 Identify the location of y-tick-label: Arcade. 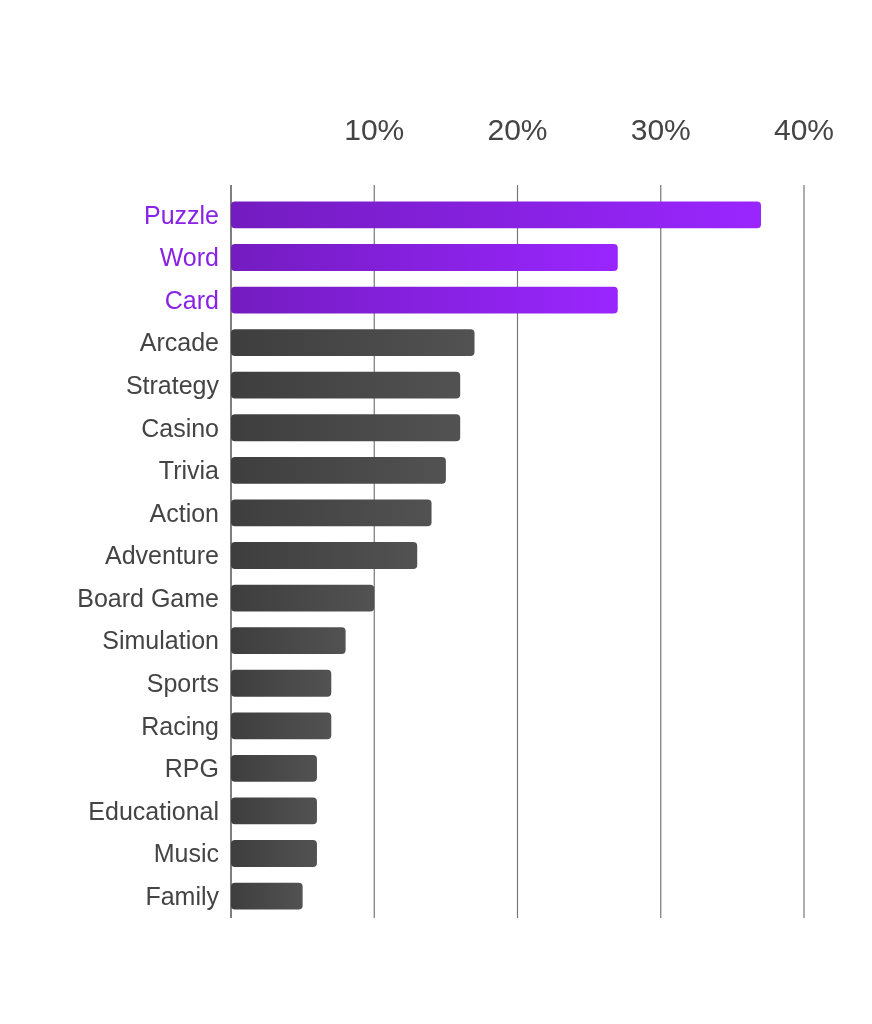
(179, 342).